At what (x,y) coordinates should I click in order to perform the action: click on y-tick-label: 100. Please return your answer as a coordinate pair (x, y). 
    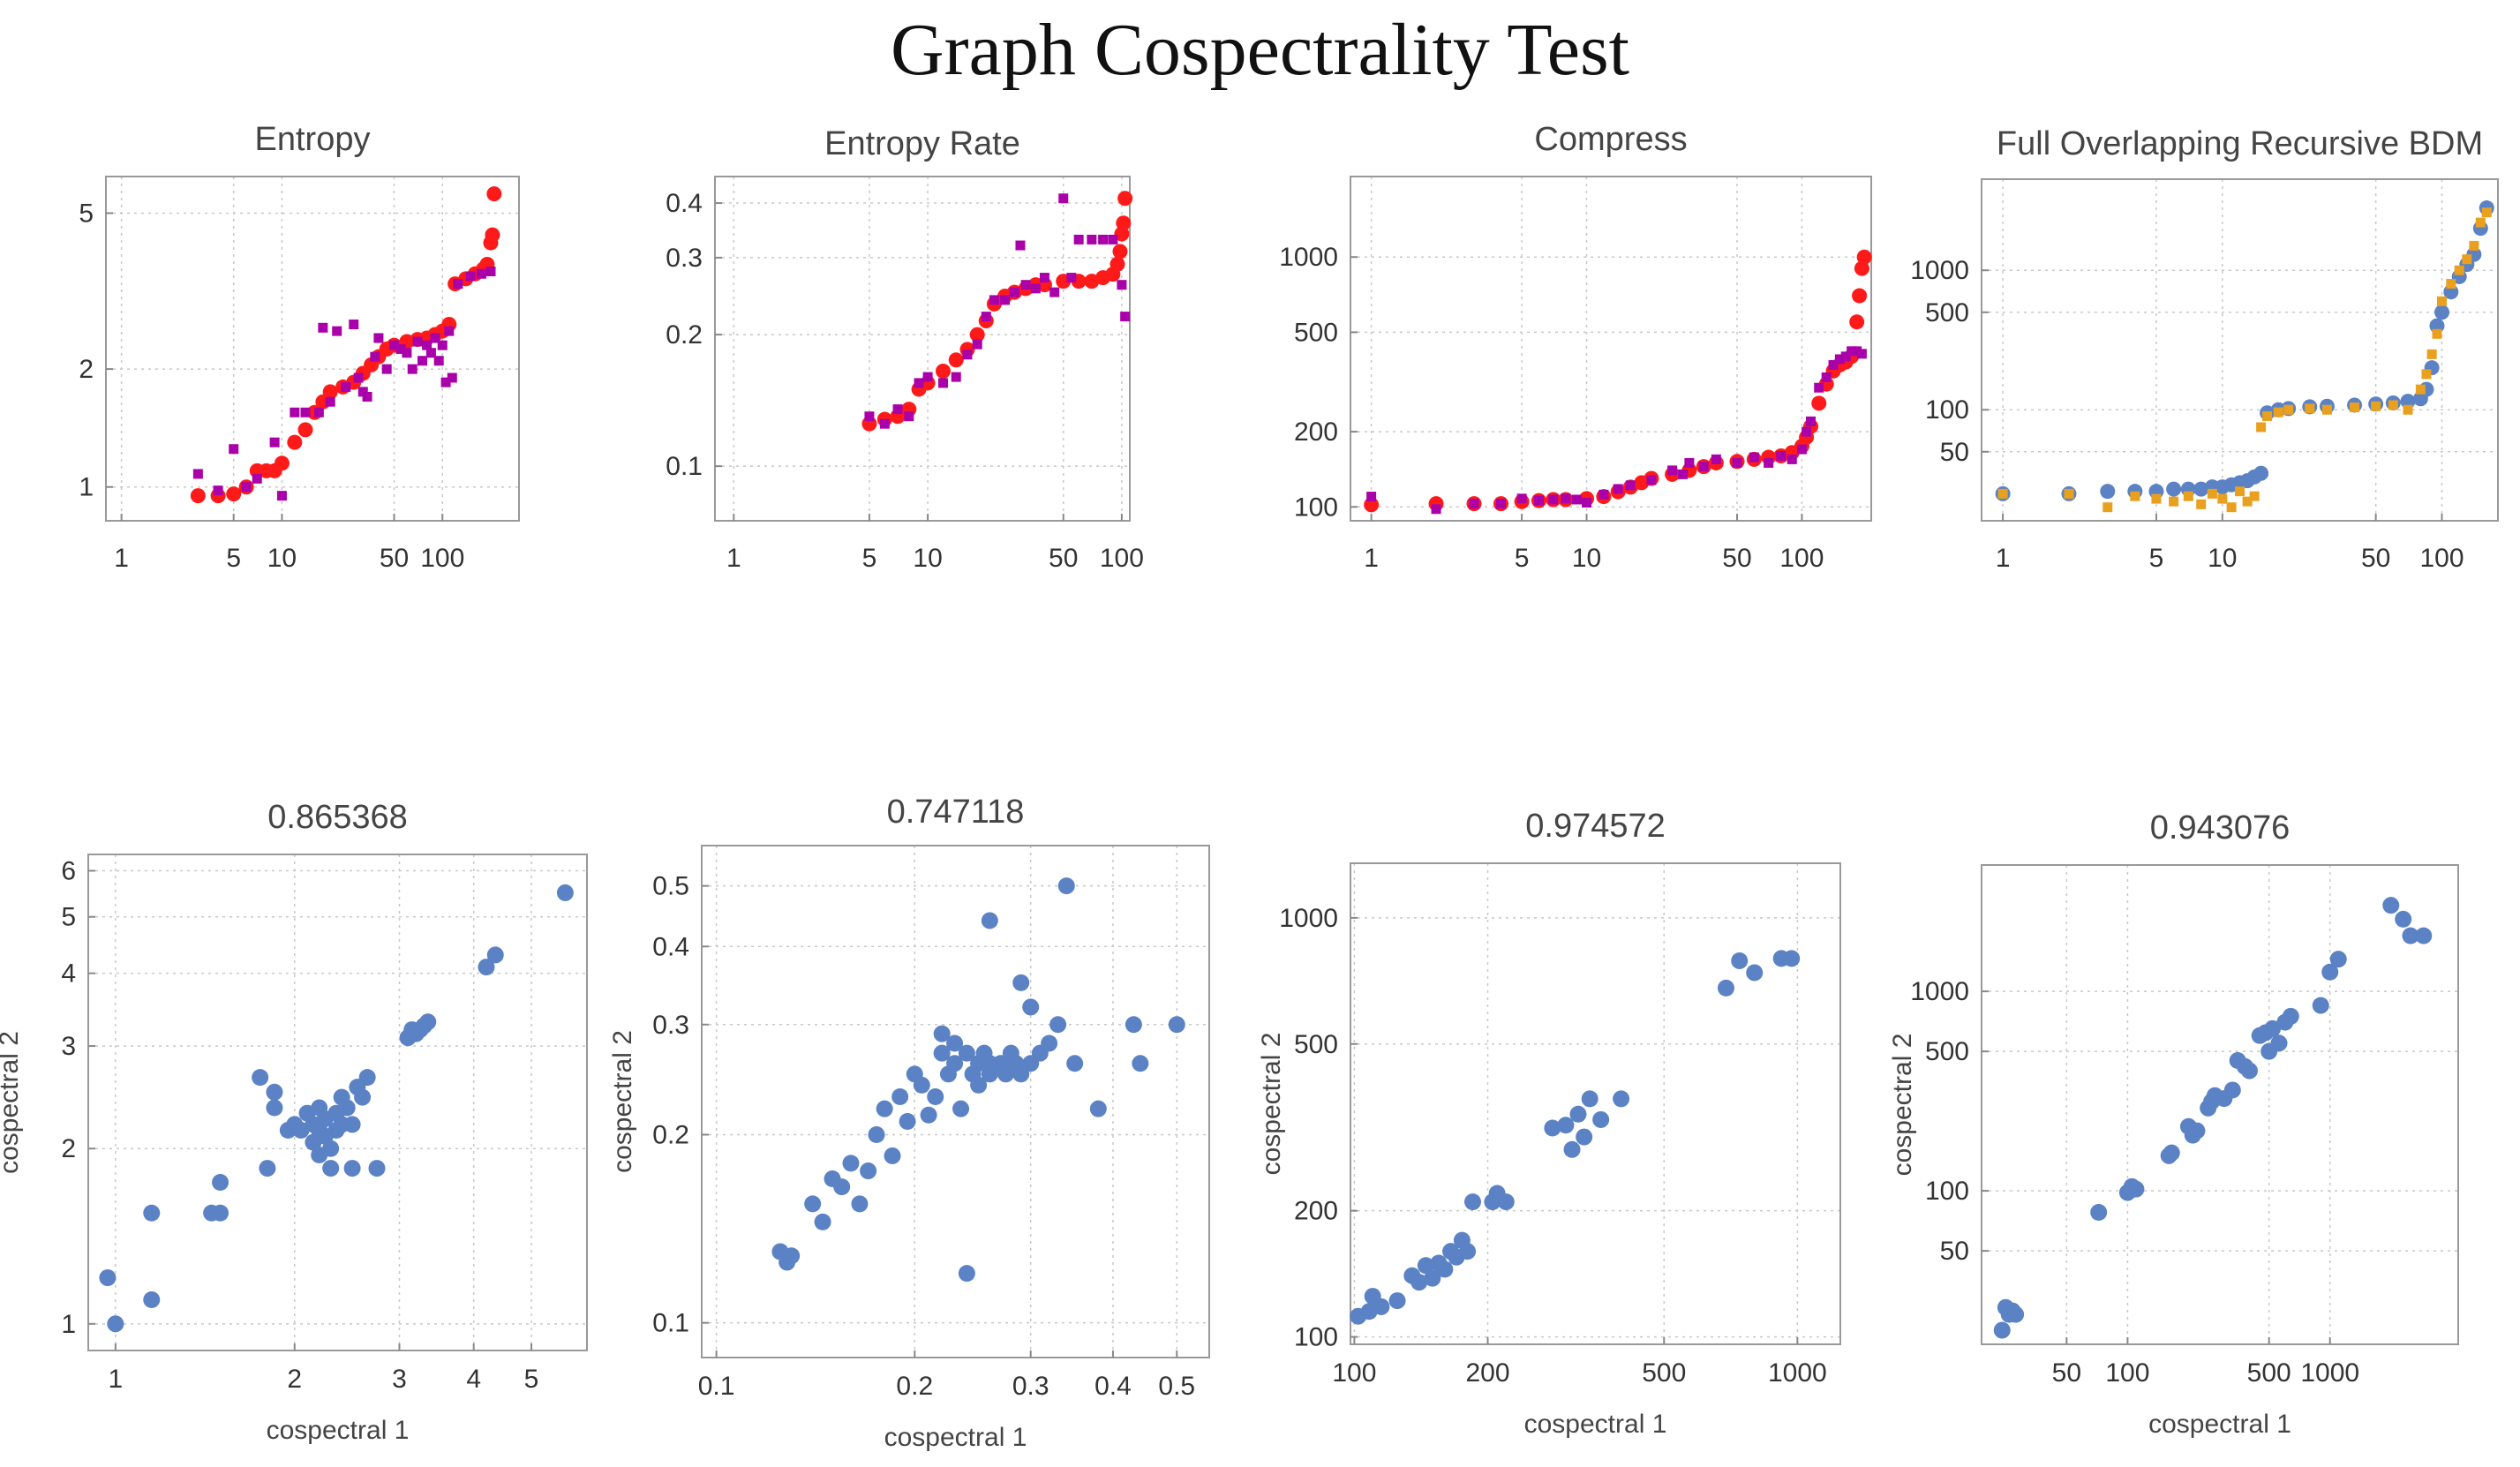
    Looking at the image, I should click on (1316, 1337).